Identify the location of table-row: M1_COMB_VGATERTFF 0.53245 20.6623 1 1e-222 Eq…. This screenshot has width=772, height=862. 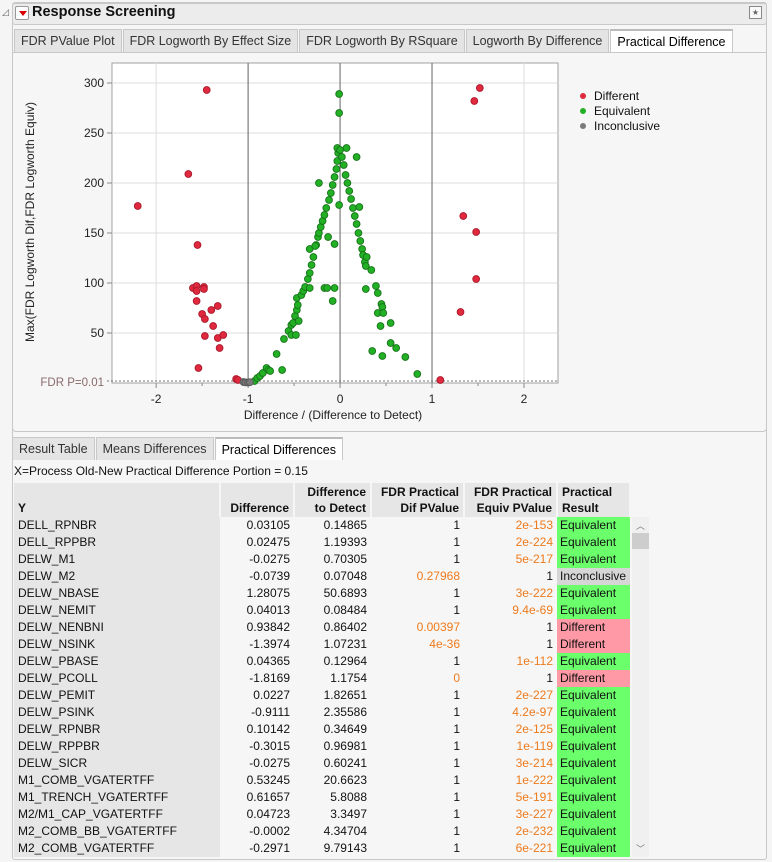
(322, 780).